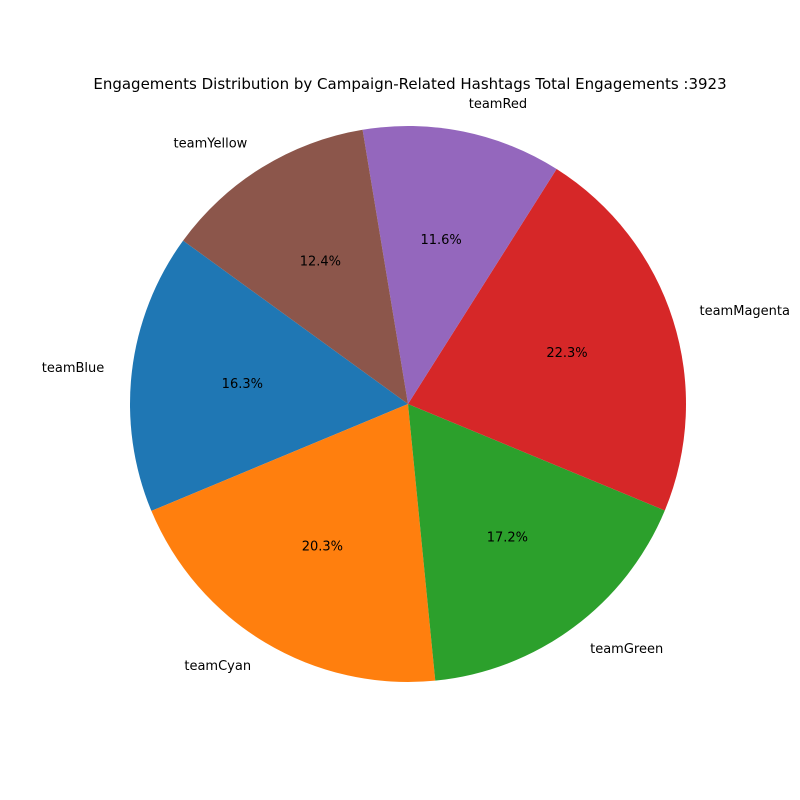 This screenshot has width=800, height=800. Describe the element at coordinates (217, 666) in the screenshot. I see `slice-label-team-cyan: teamCyan` at that location.